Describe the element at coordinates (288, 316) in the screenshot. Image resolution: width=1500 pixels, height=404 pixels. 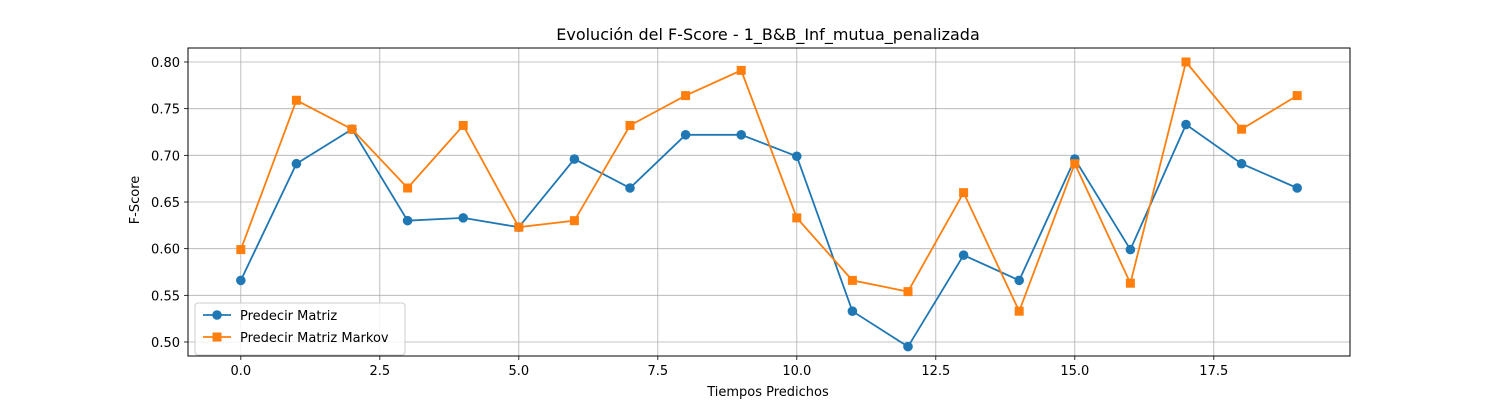
I see `legend-label: Predecir Matriz` at that location.